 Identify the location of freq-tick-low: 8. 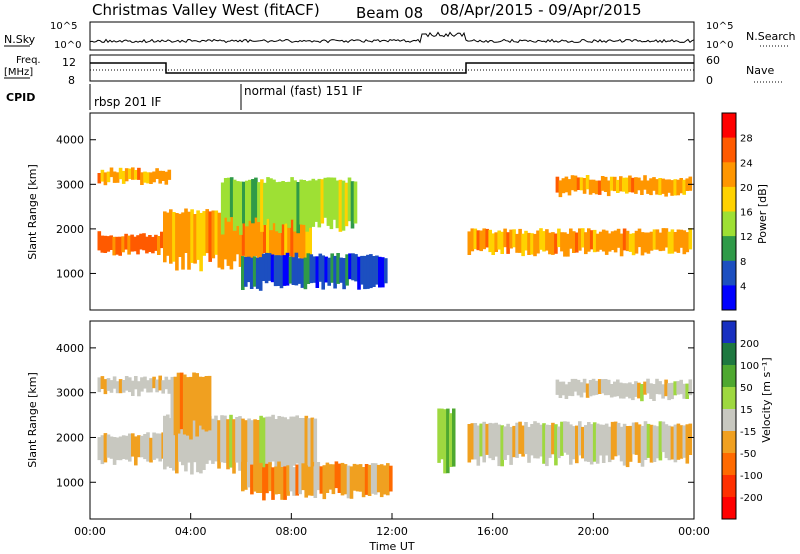
(71, 80).